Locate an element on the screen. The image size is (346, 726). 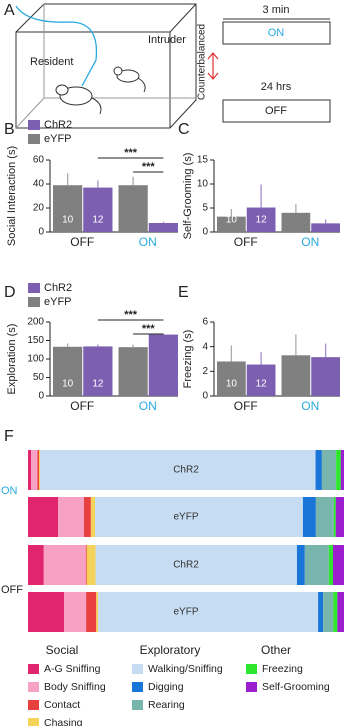
y-tick-label: 6 is located at coordinates (205, 322).